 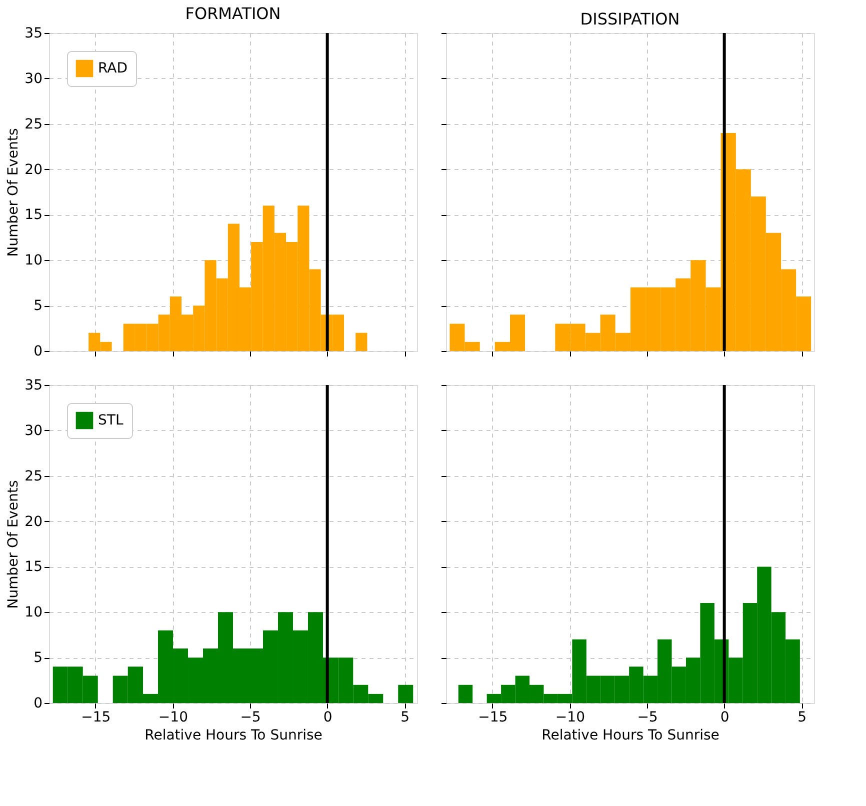 What do you see at coordinates (113, 68) in the screenshot?
I see `legend-label: RAD` at bounding box center [113, 68].